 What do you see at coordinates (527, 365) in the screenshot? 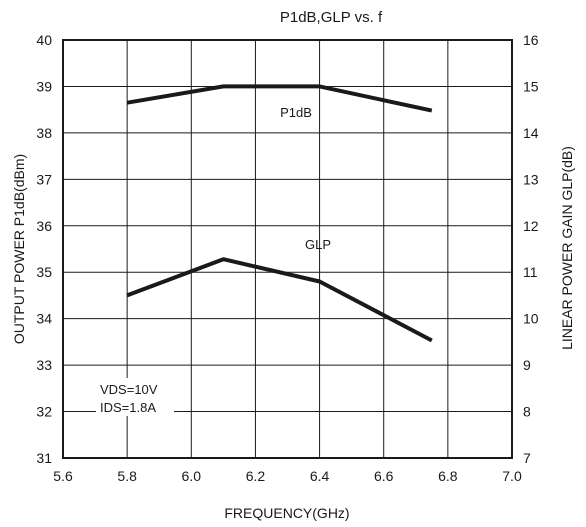
I see `y-right-tick-label: 9` at bounding box center [527, 365].